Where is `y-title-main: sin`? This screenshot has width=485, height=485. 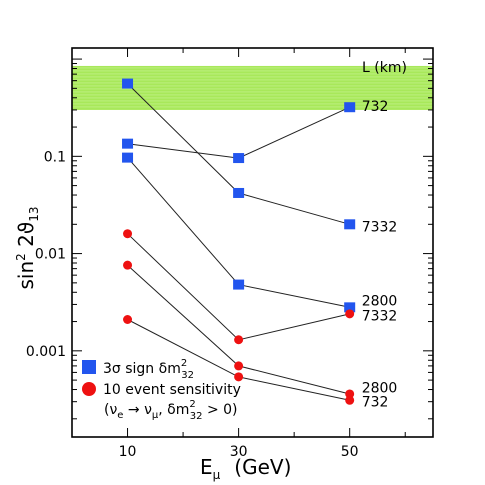
y-title-main: sin is located at coordinates (26, 275).